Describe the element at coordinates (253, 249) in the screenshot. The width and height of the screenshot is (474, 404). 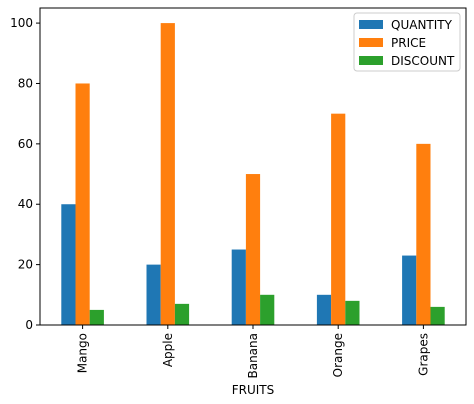
I see `bar-price-banana` at that location.